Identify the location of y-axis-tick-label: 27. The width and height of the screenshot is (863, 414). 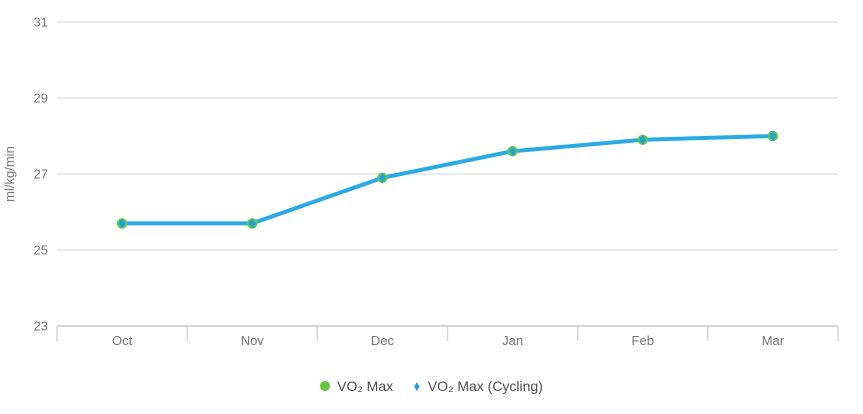
(41, 174).